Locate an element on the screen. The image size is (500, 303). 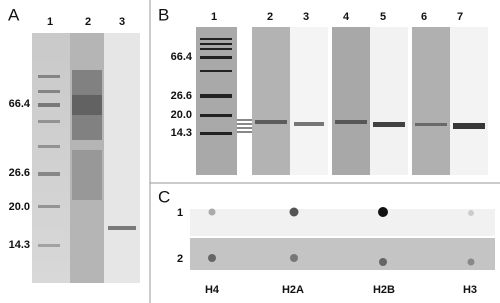
panel-label: C is located at coordinates (164, 196).